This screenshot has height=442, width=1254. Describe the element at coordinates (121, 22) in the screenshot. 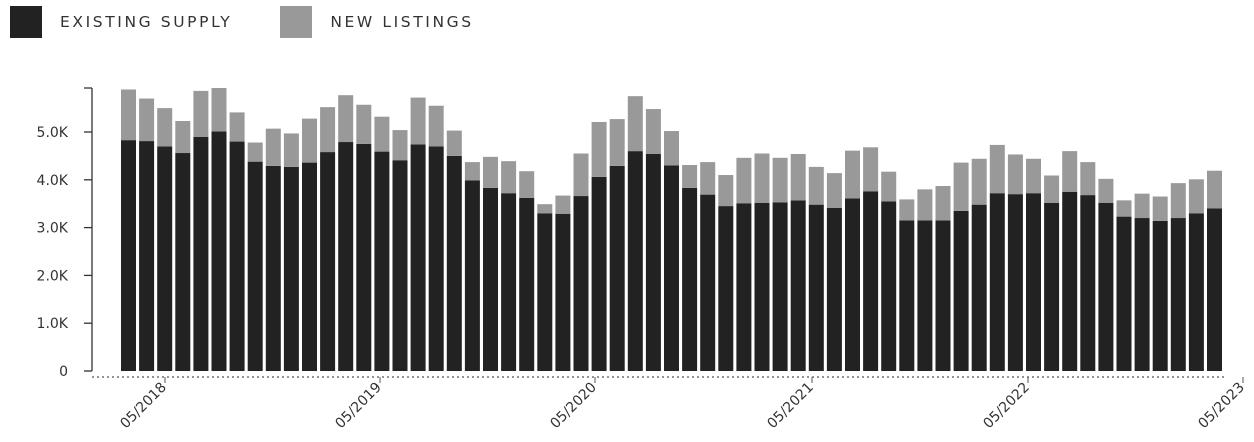

I see `legend-item-existing-supply: EXISTING SUPPLY` at that location.